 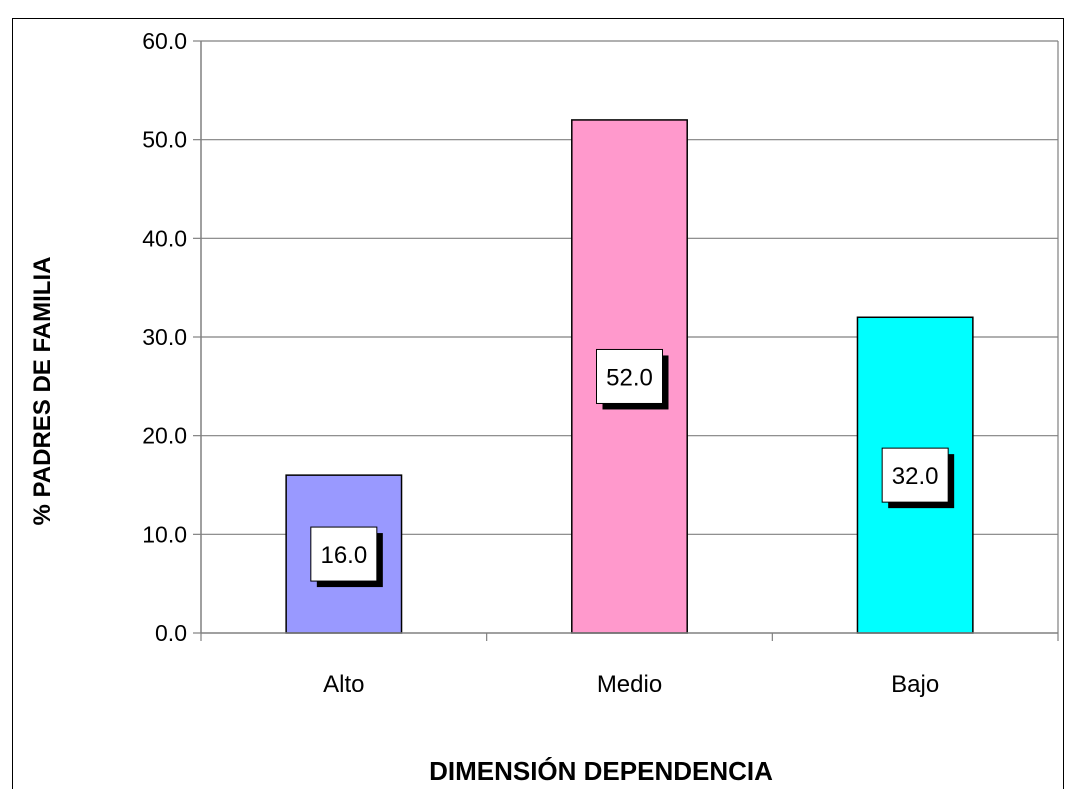 I want to click on y-tick-label: 0.0, so click(x=171, y=633).